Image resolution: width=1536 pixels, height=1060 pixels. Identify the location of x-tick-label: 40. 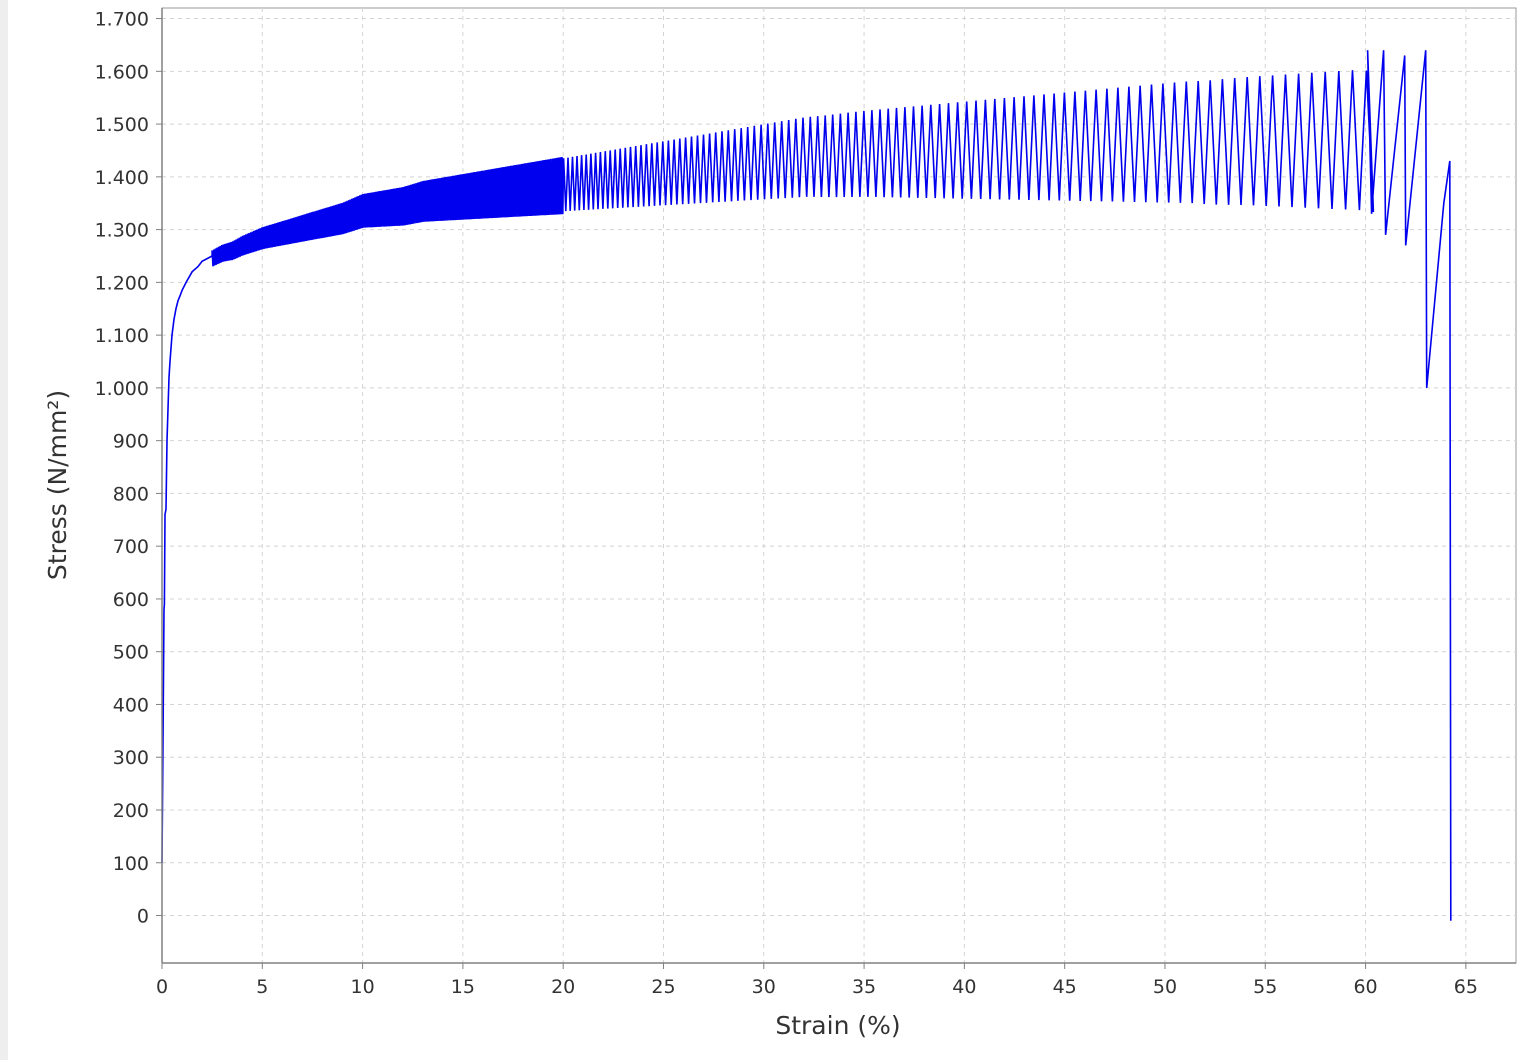
(964, 987).